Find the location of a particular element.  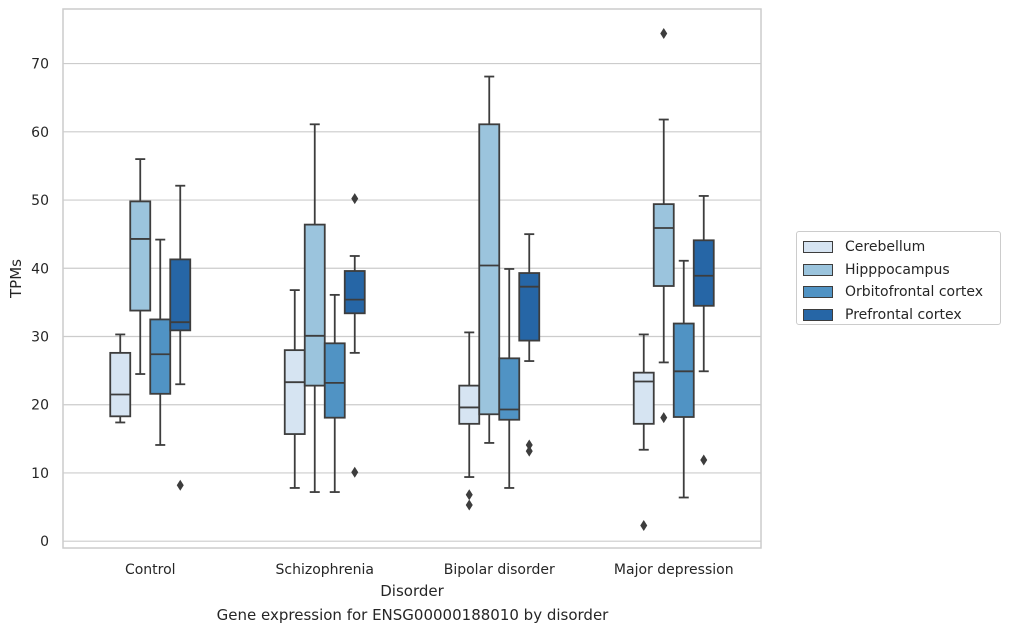

legend-item: Prefrontal cortex is located at coordinates (901, 315).